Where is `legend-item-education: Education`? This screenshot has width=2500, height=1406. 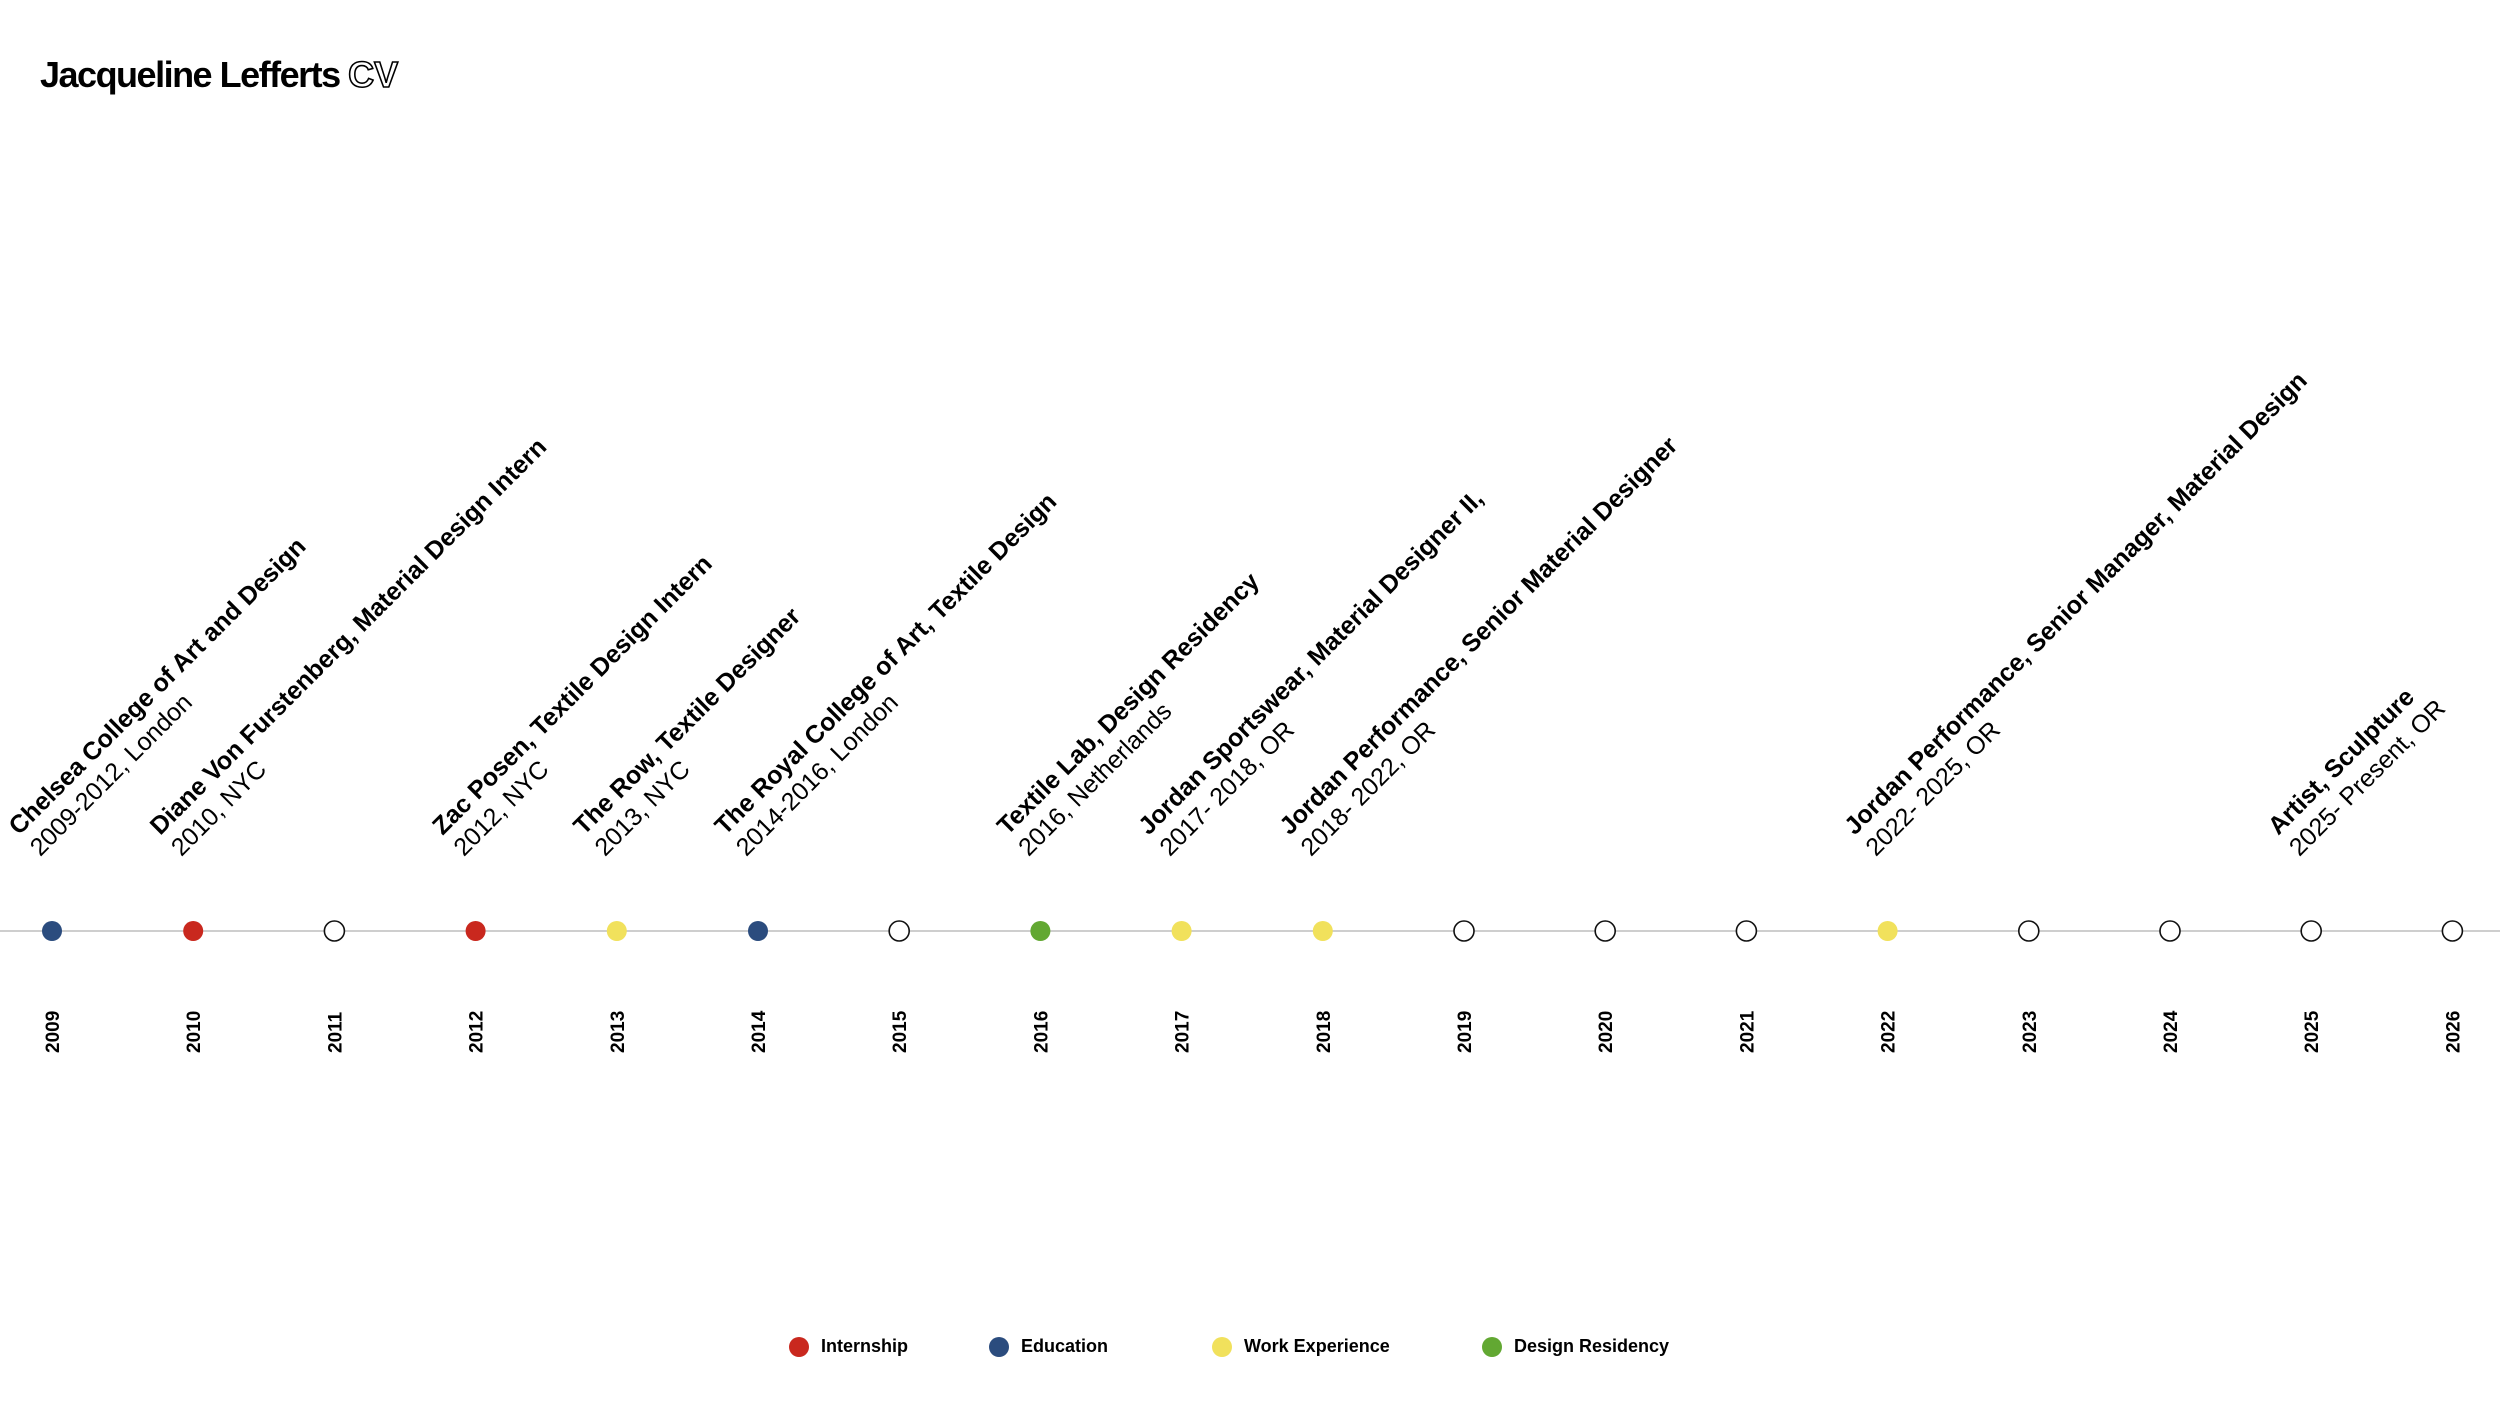
legend-item-education: Education is located at coordinates (1048, 1346).